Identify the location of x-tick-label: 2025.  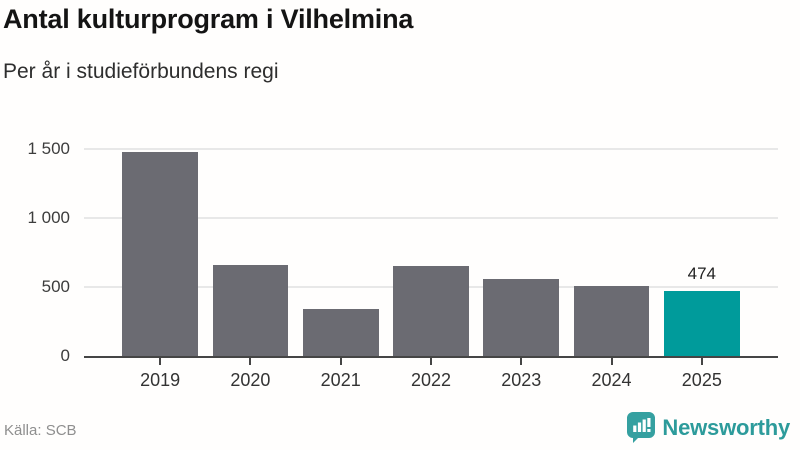
(701, 380).